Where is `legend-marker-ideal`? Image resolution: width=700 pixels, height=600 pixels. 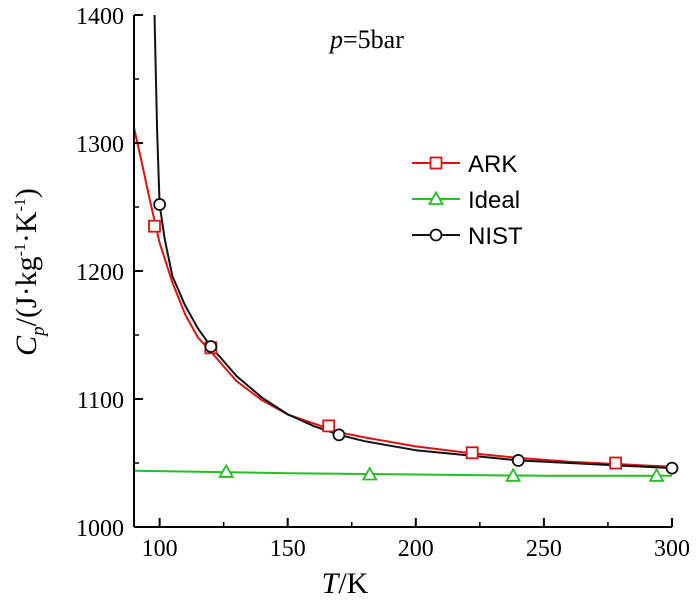 legend-marker-ideal is located at coordinates (436, 197).